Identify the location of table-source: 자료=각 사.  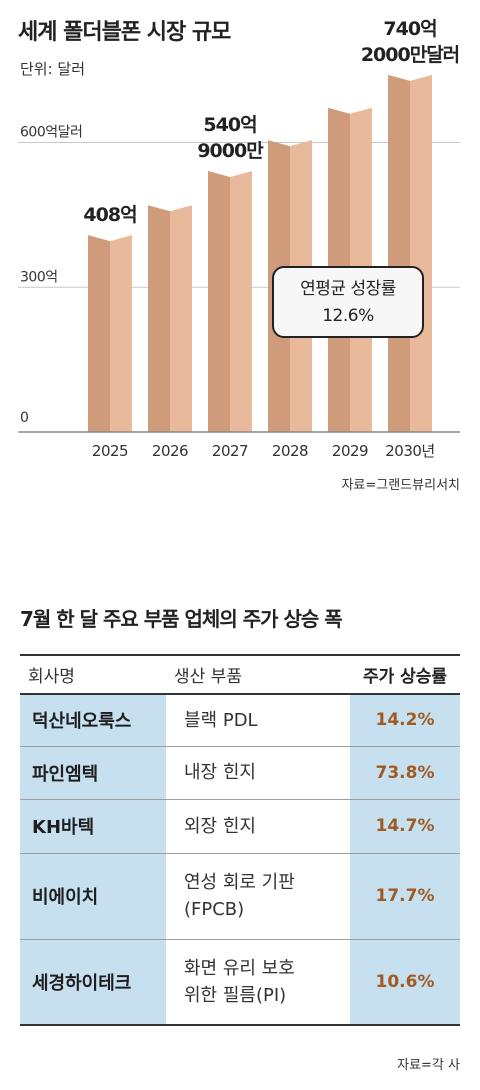
(428, 1065).